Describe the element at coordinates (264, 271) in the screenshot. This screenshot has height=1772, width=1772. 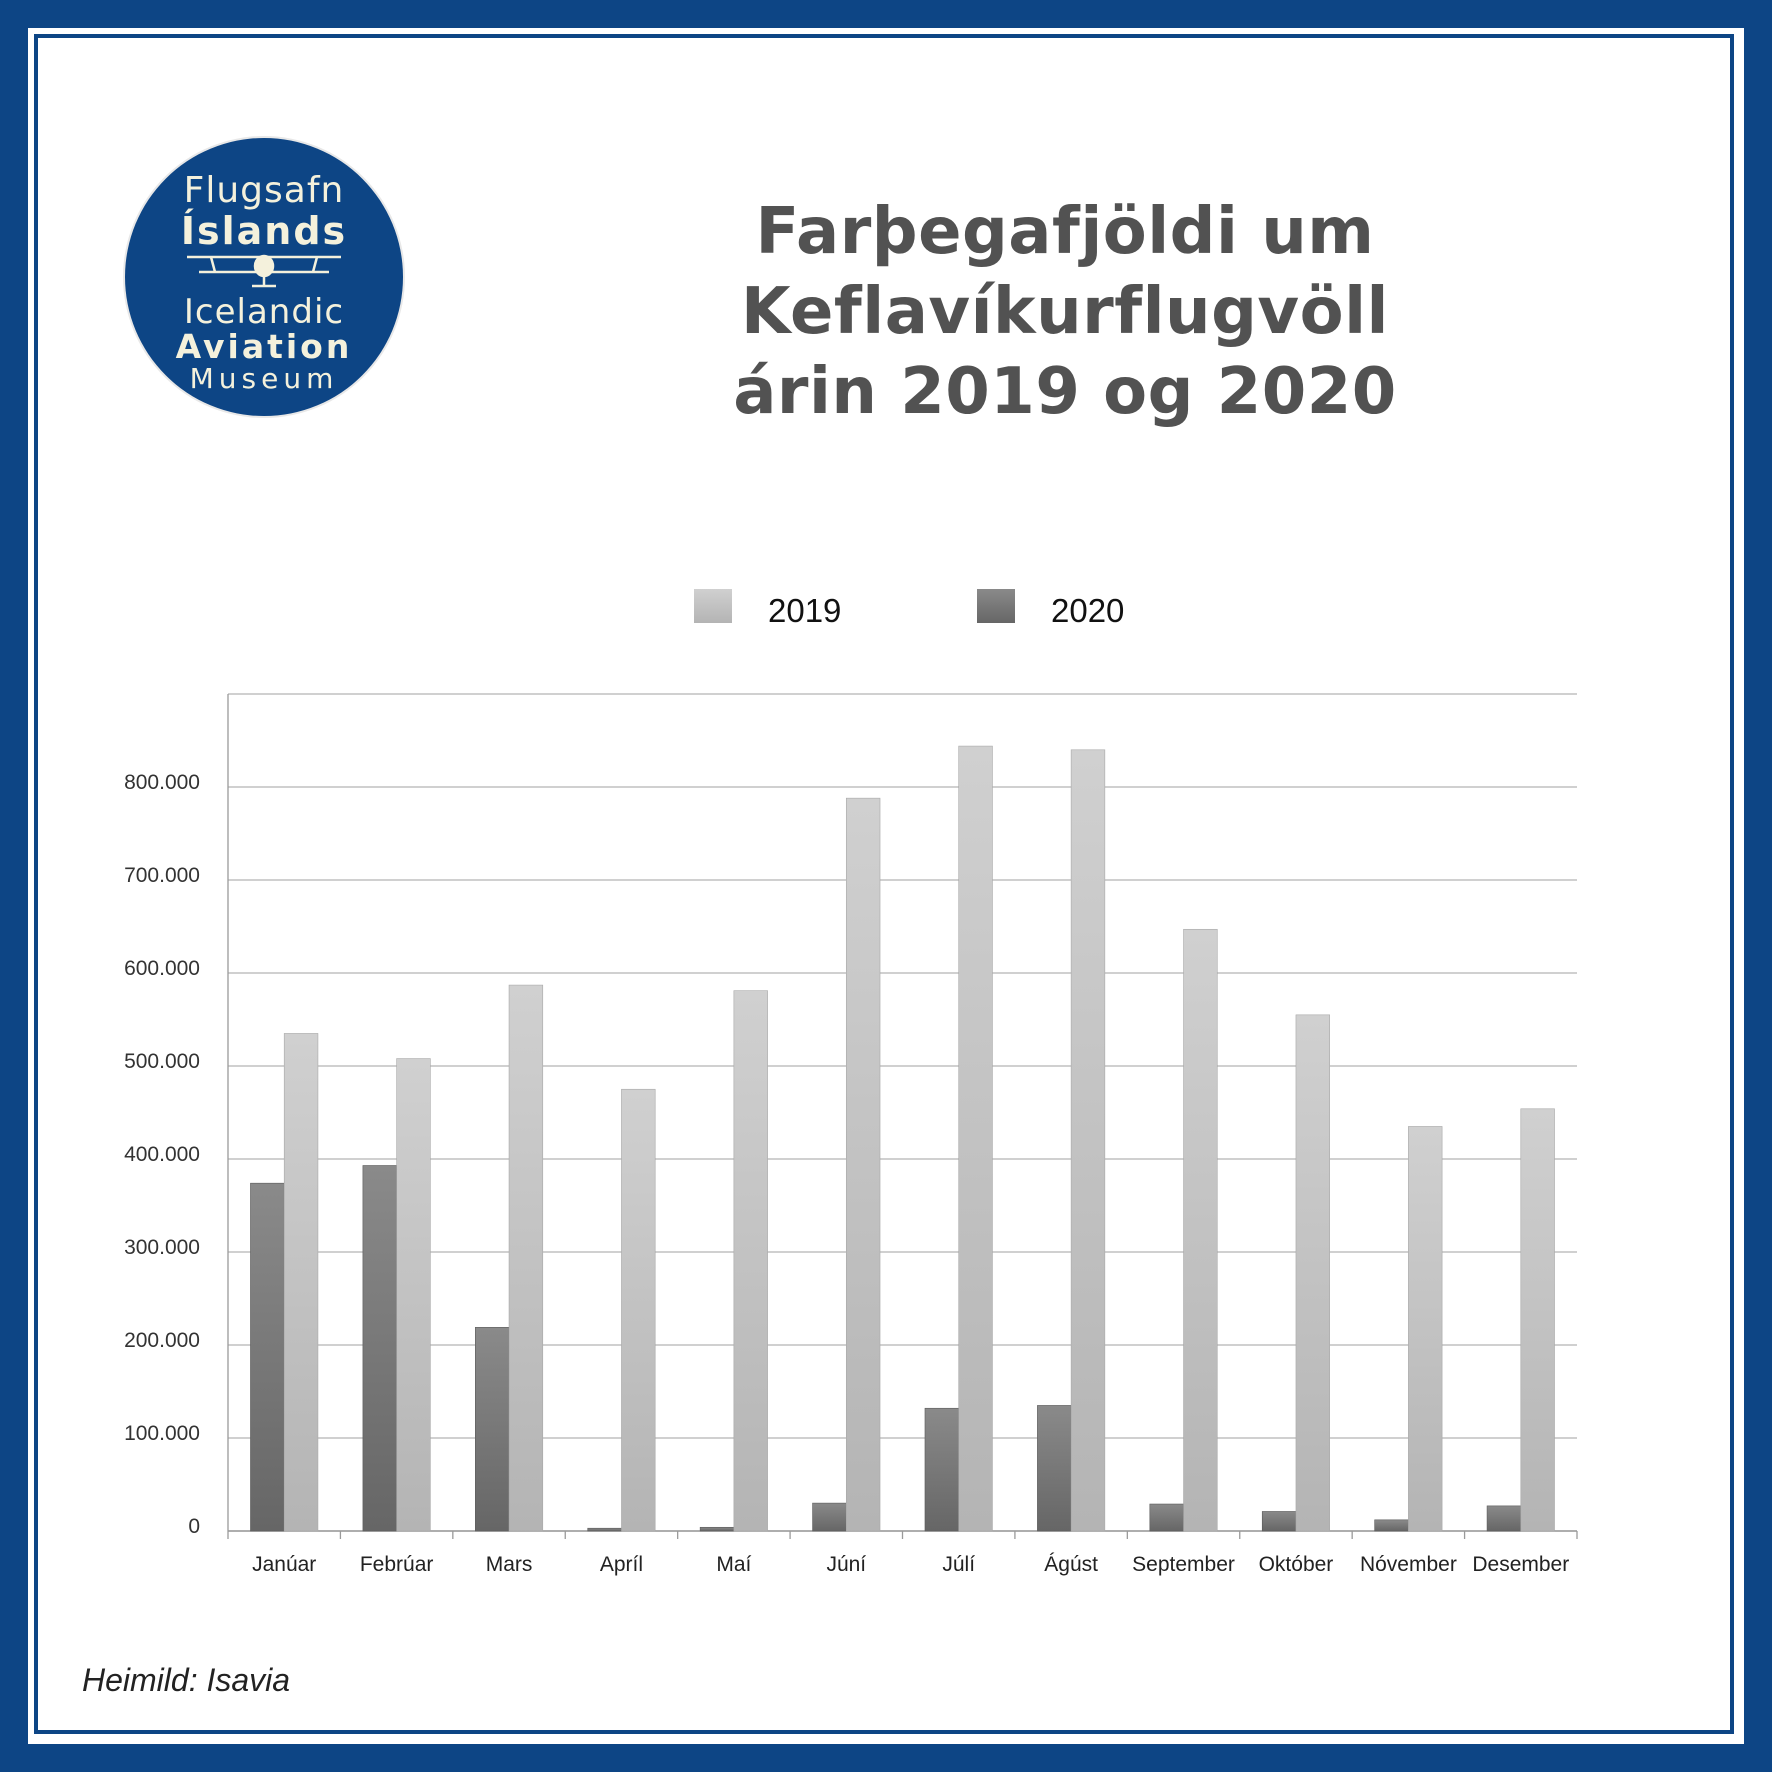
I see `biplane-icon` at that location.